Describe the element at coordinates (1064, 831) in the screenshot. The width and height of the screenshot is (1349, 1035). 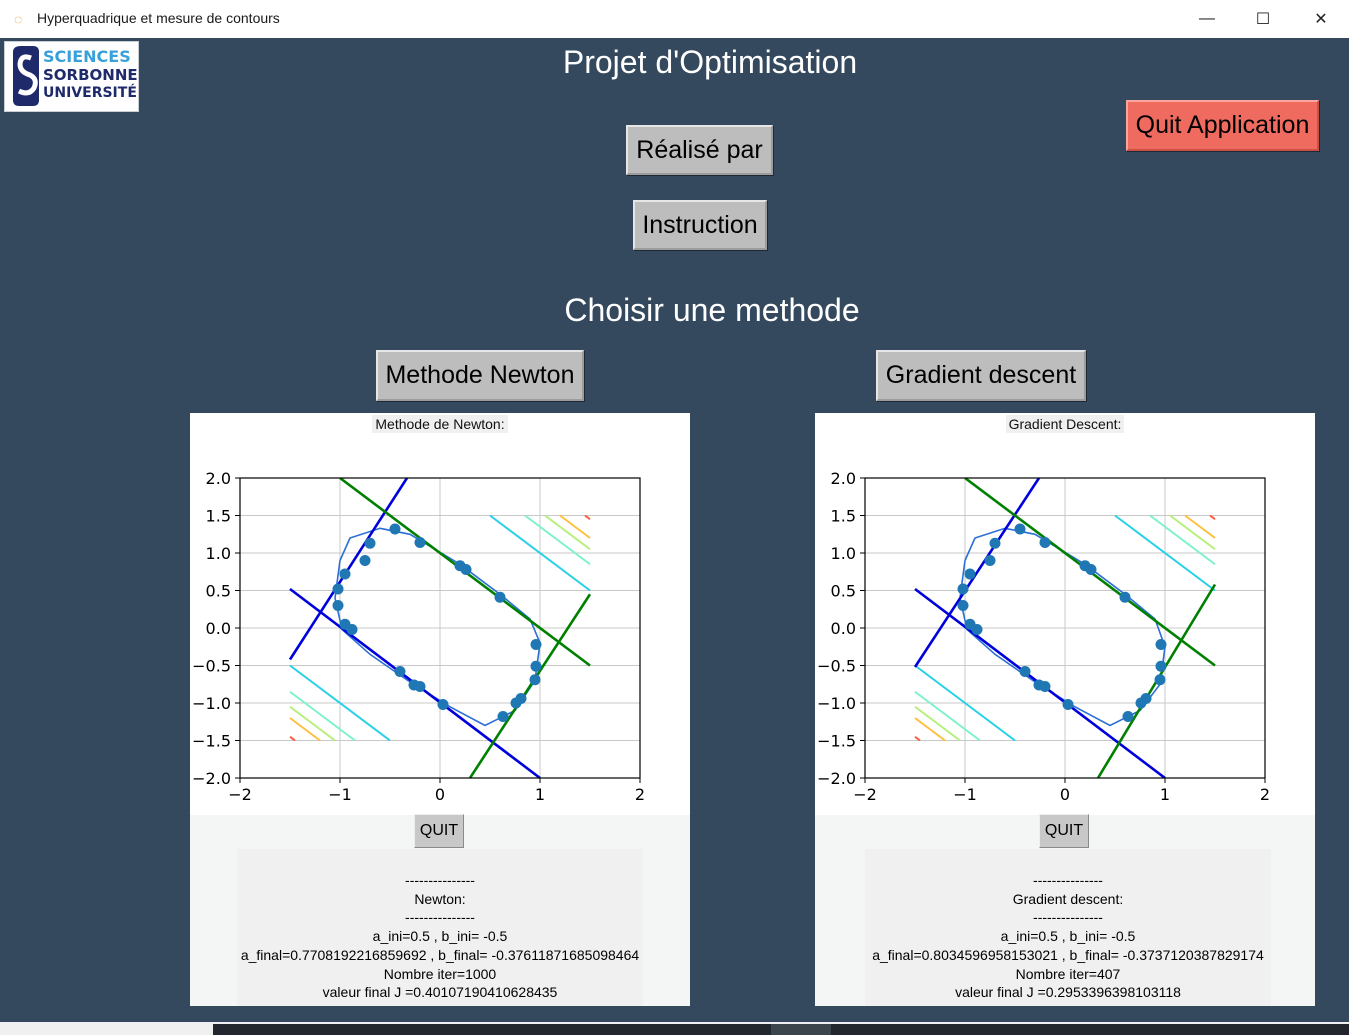
I see `gradient-quit-button: QUIT` at that location.